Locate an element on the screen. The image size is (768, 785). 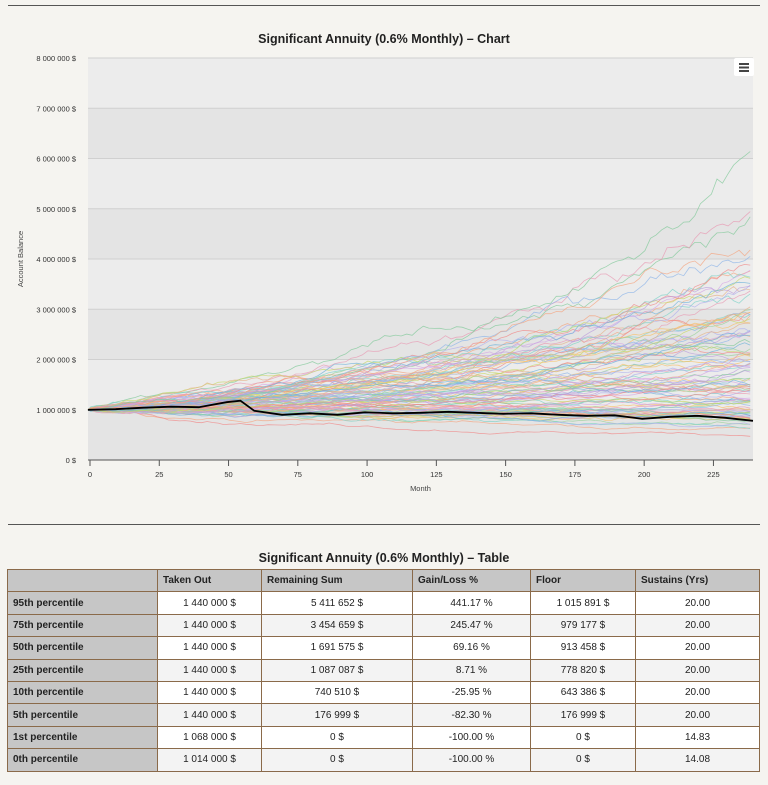
y-tick-label: 3 000 000 $ is located at coordinates (56, 309).